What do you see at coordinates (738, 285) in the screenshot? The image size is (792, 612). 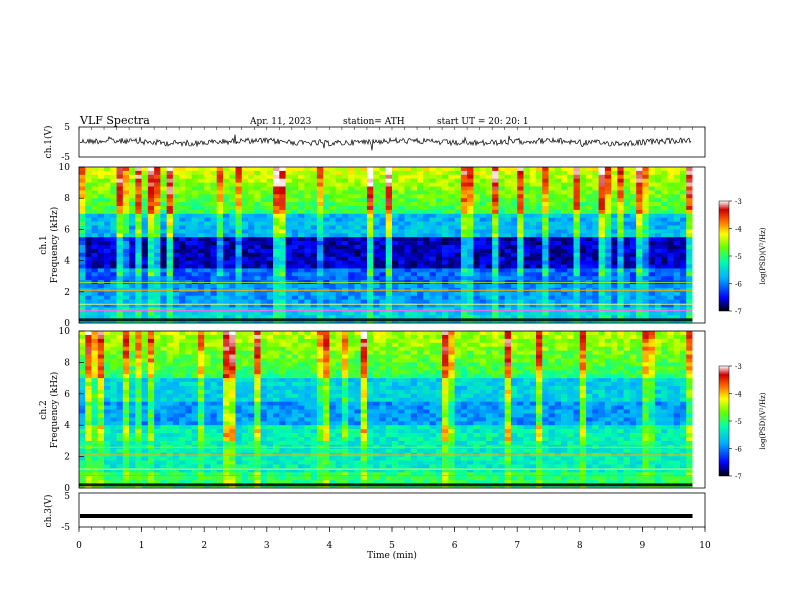 I see `colorbar-tick-label: -6` at bounding box center [738, 285].